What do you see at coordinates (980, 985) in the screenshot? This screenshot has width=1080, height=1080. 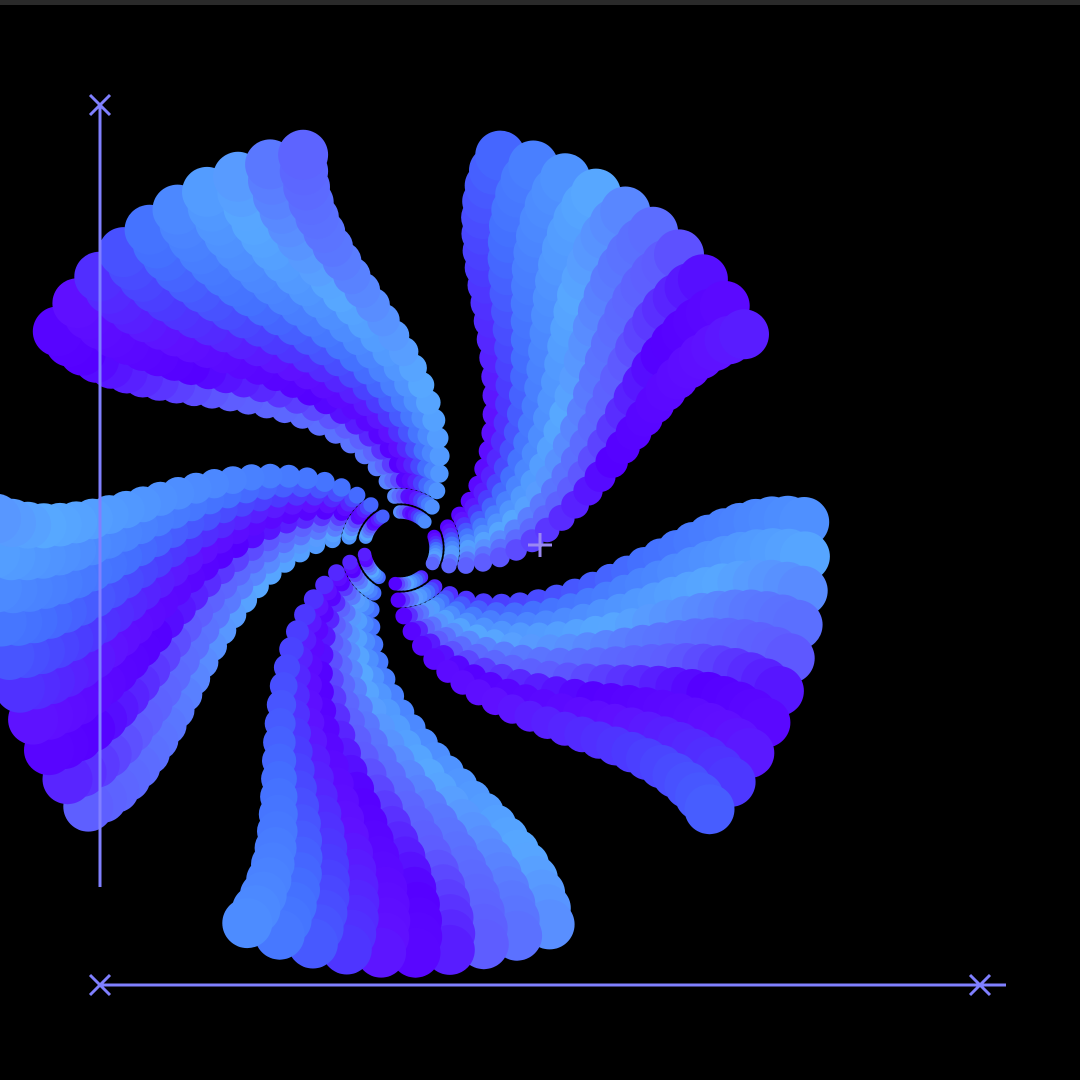 I see `horizontal-axis-right-cross-icon` at bounding box center [980, 985].